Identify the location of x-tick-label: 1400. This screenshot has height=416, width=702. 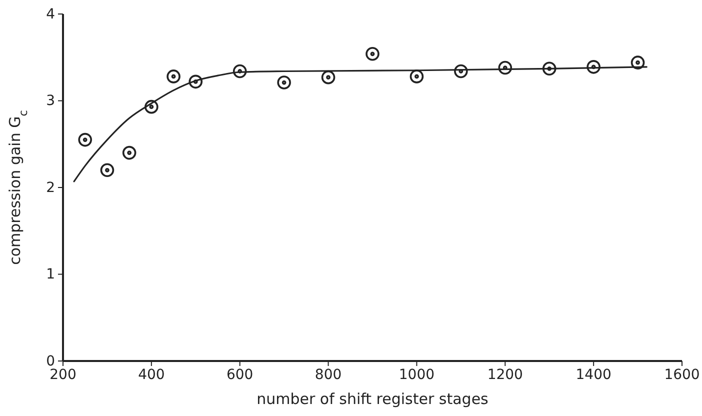
(594, 374).